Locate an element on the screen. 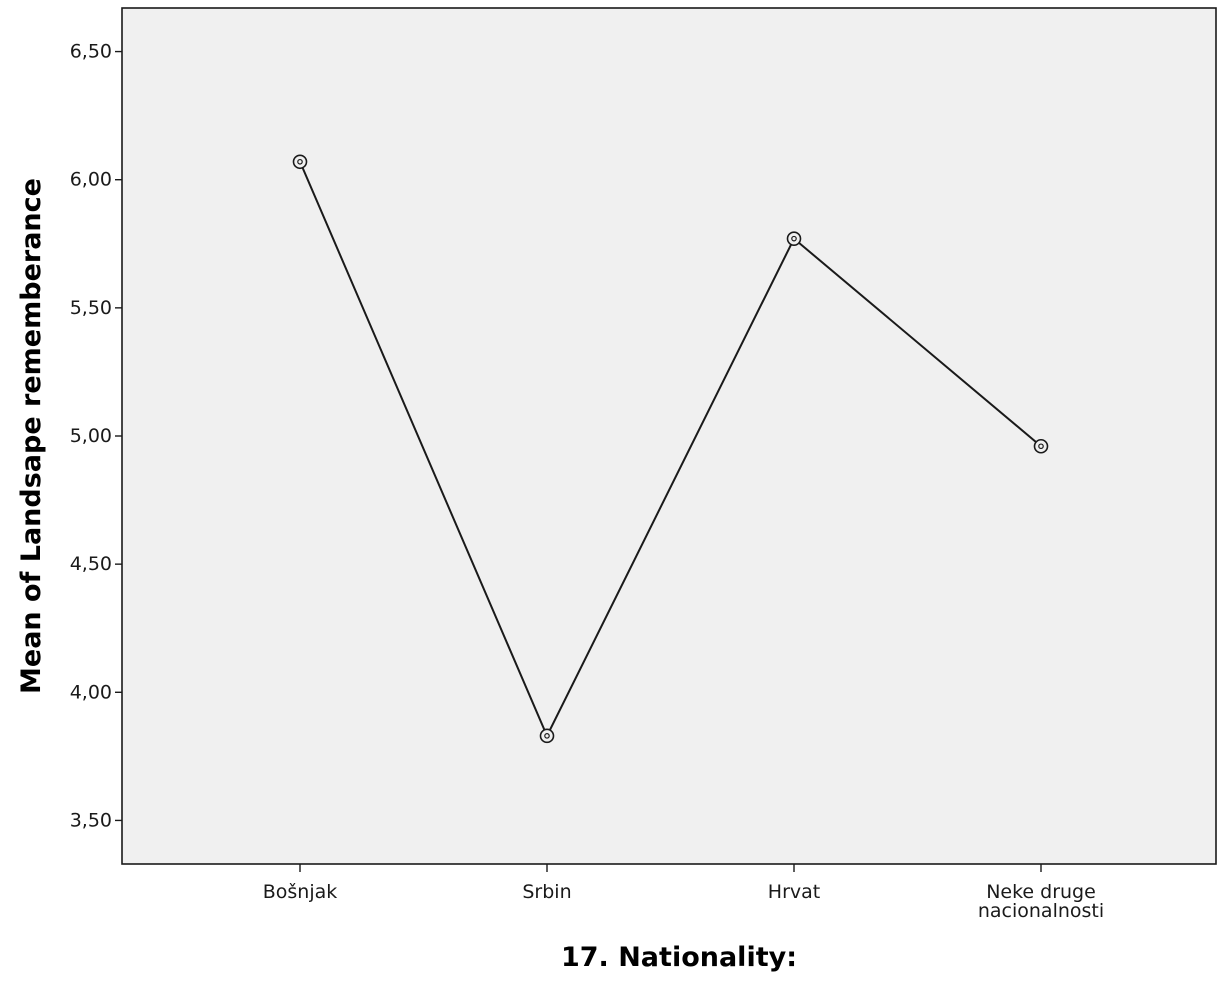  x-tick-label: Neke druge nacionalnosti is located at coordinates (1041, 901).